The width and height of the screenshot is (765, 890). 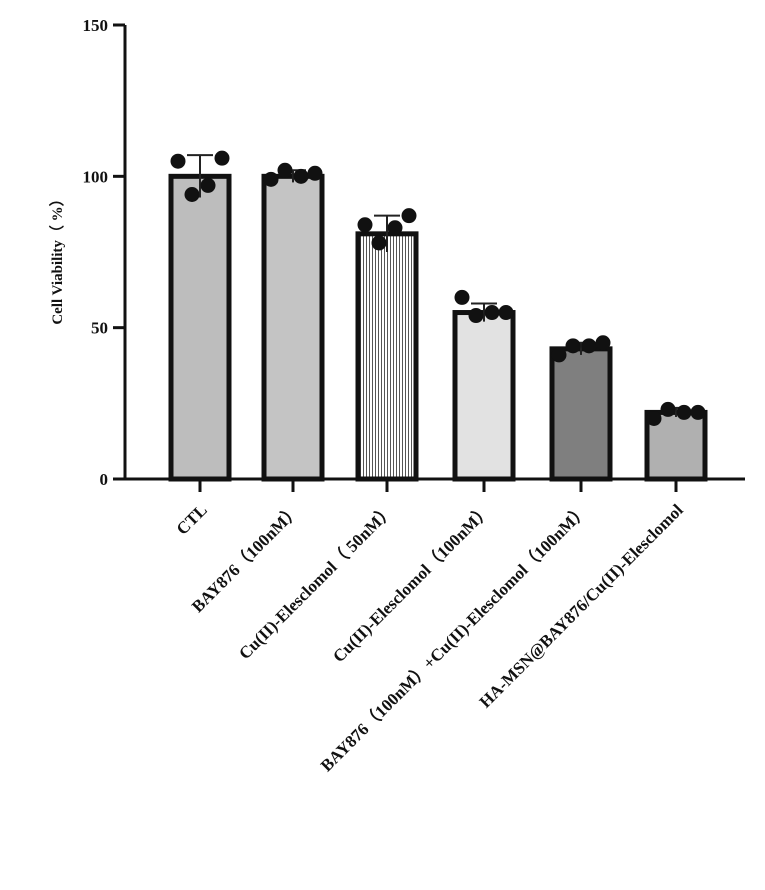 I want to click on y-tick-label: 50, so click(x=99, y=328).